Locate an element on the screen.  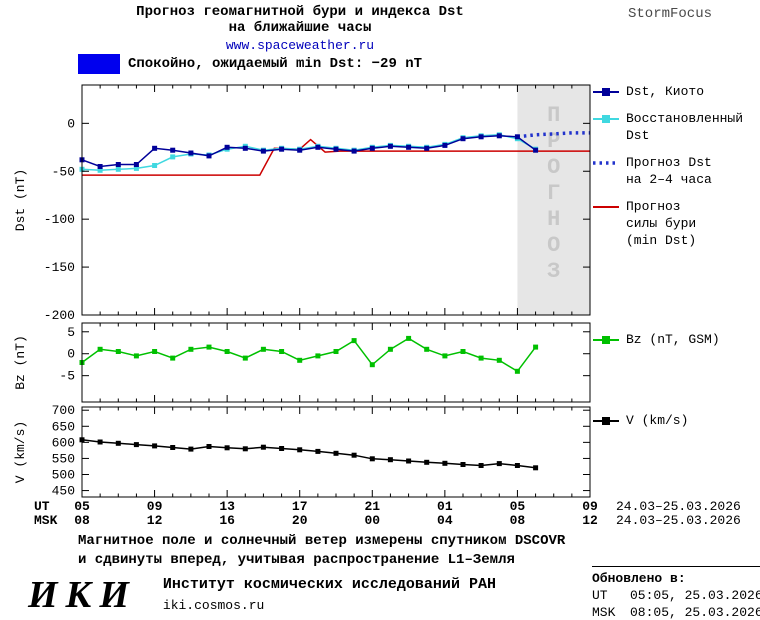
y-axis-label: V (km/s) is located at coordinates (20, 452).